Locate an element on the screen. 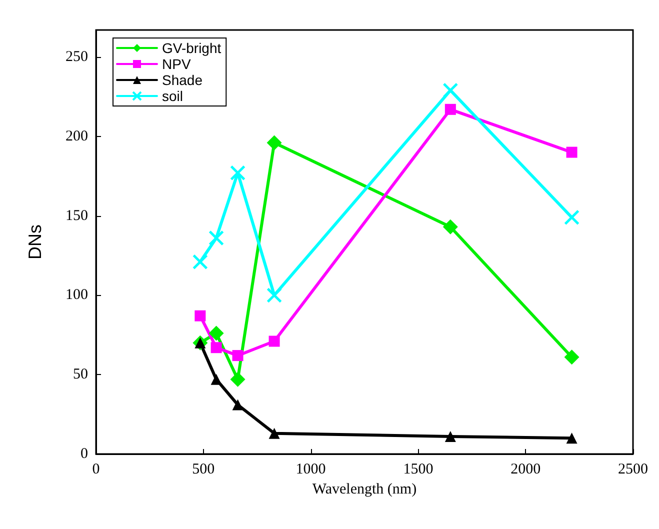  y-tick-label: 200 is located at coordinates (77, 136).